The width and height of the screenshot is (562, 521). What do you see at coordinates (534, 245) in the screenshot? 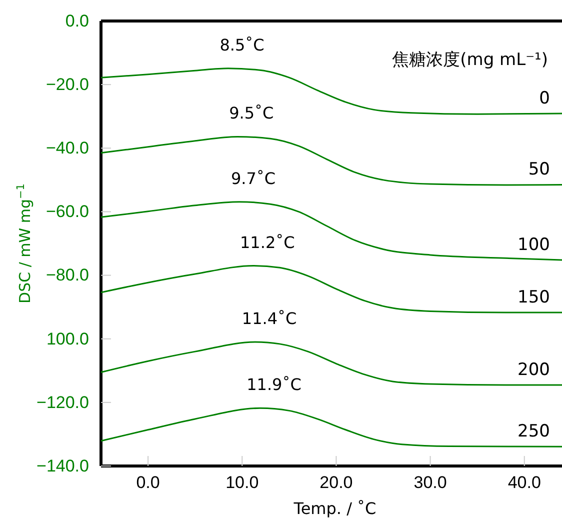
I see `series-label: 100` at bounding box center [534, 245].